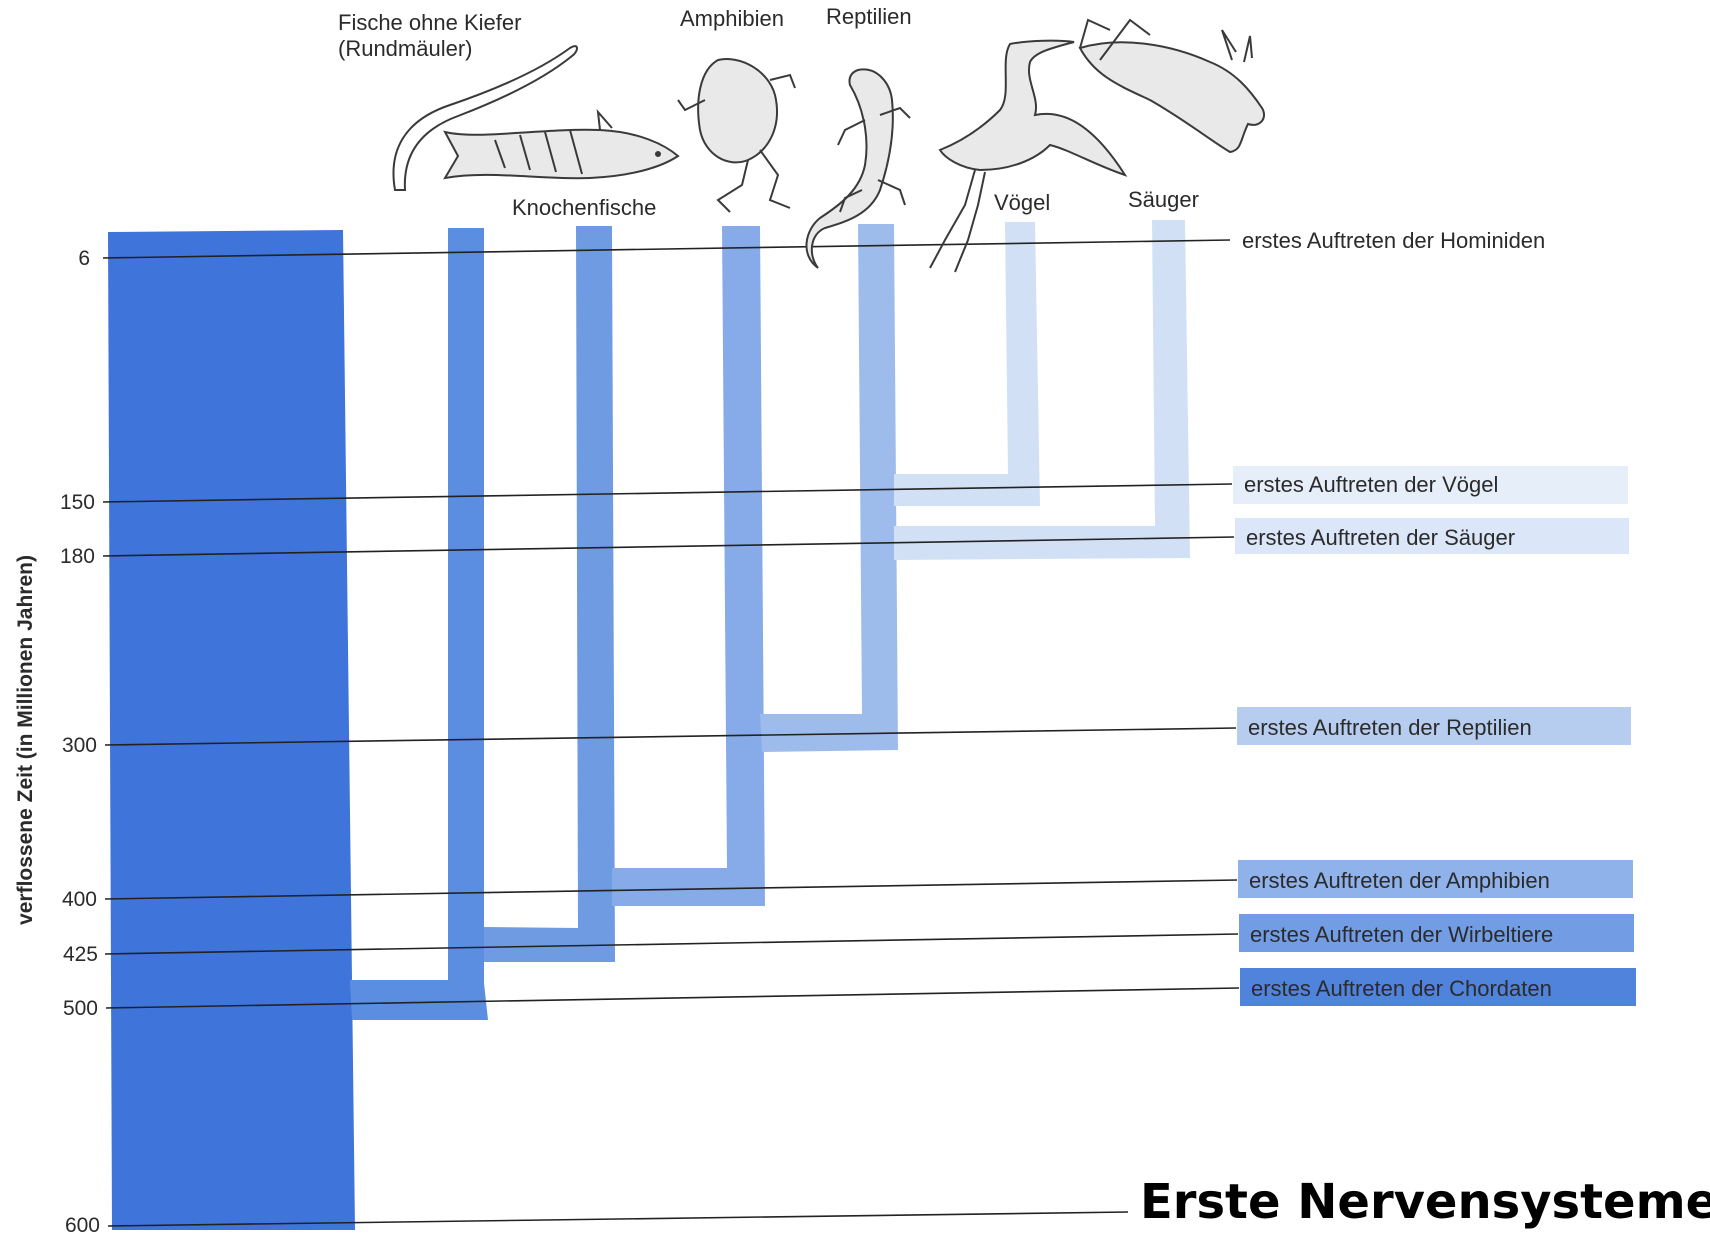  I want to click on tick-label-300: 300, so click(79, 745).